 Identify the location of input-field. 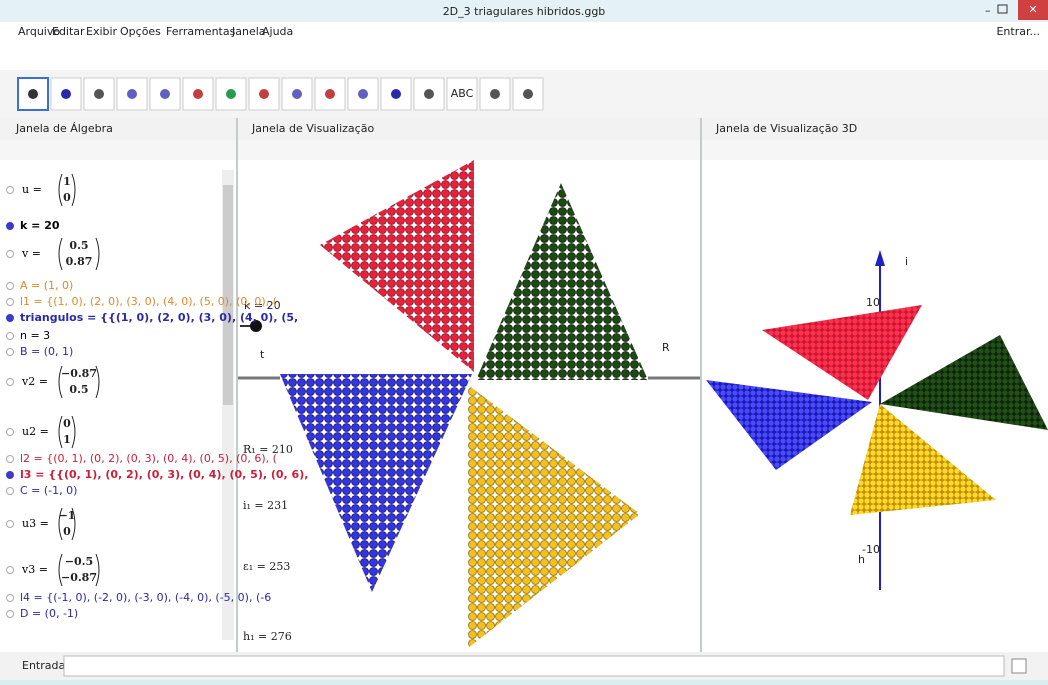
(534, 666).